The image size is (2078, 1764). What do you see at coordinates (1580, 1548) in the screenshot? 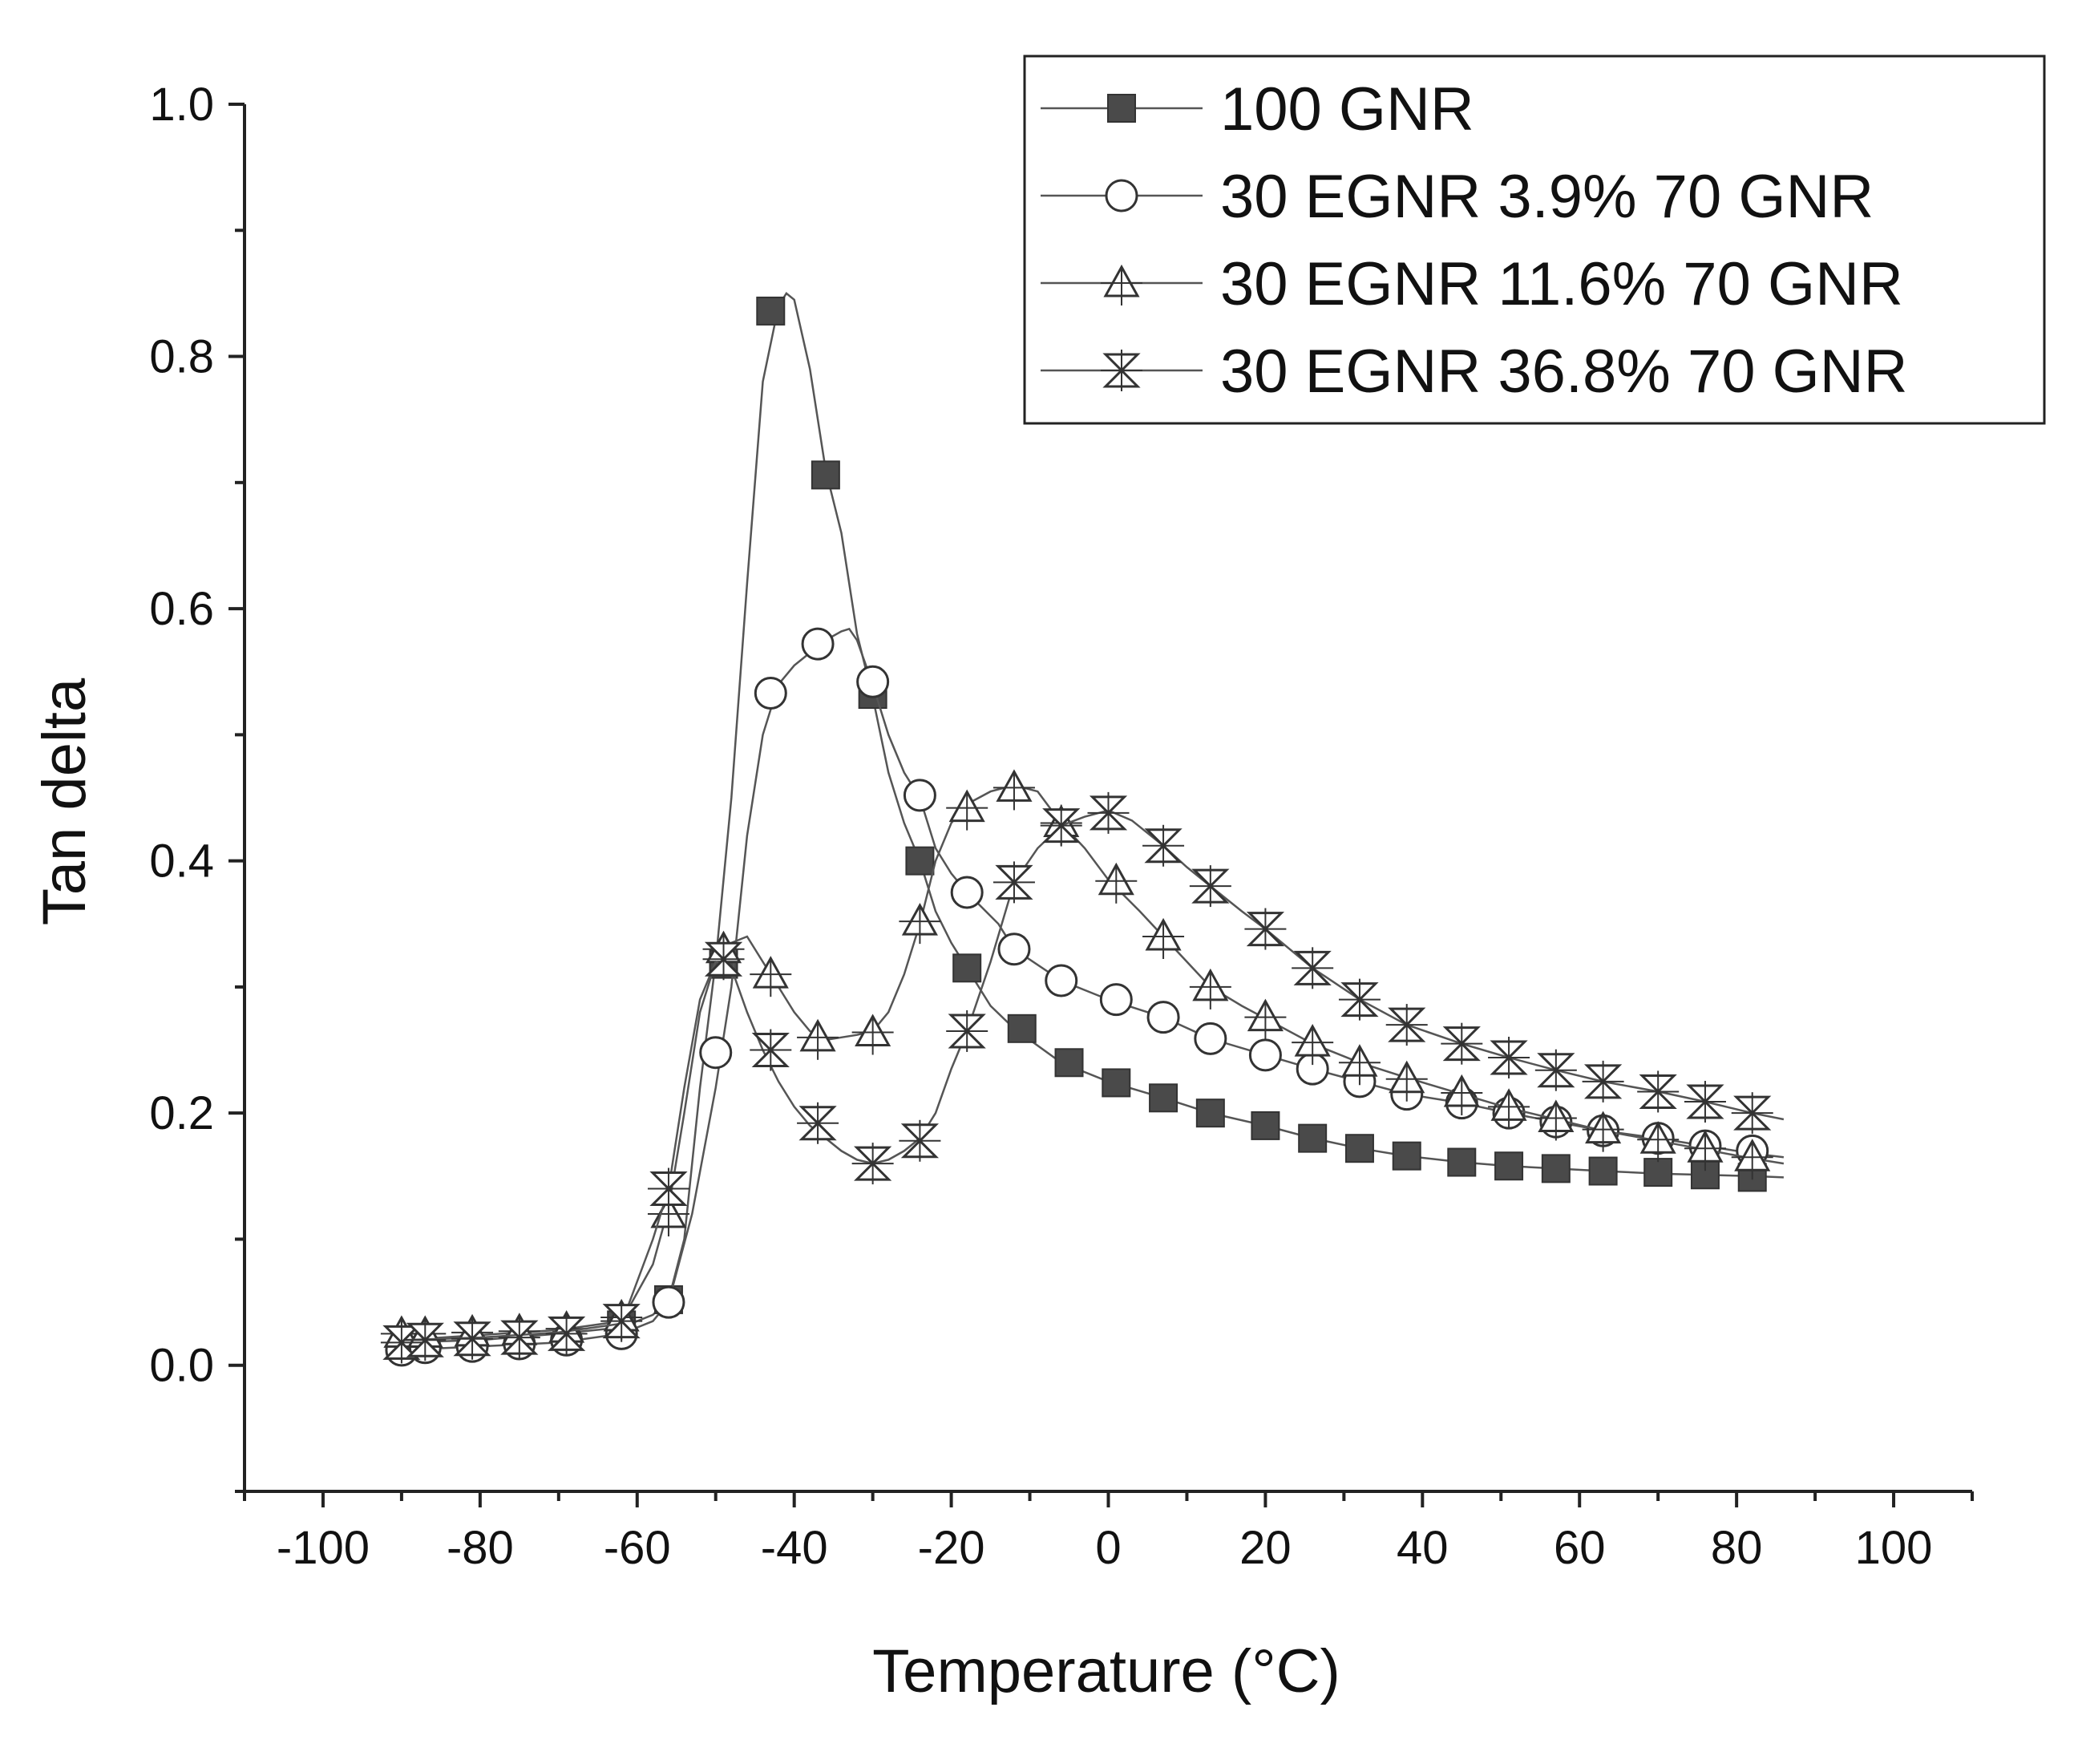
I see `x-tick-label: 60` at bounding box center [1580, 1548].